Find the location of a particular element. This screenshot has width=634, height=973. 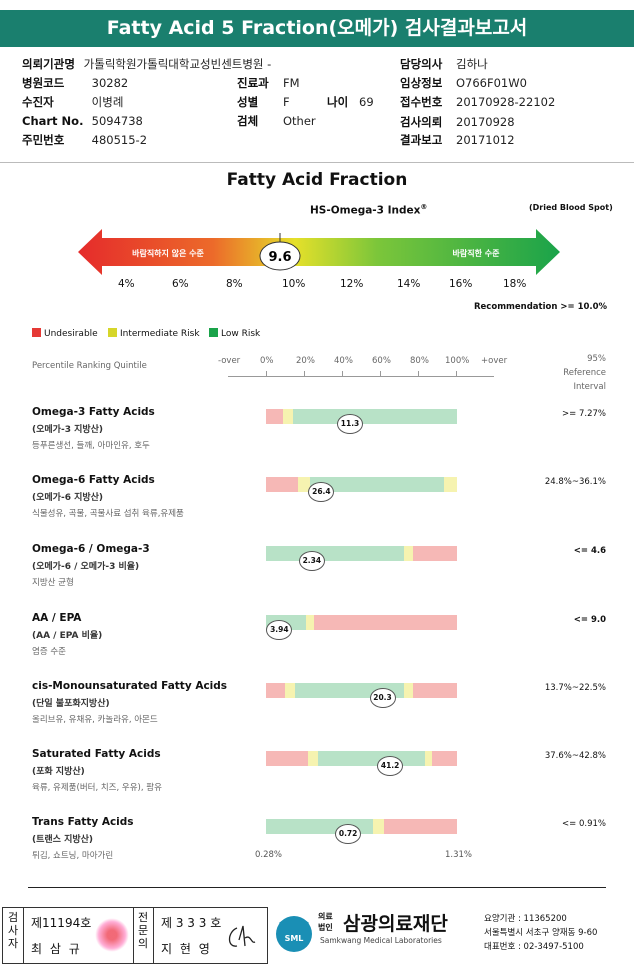

index-subtitle: HS-Omega-3 Index® is located at coordinates (368, 210).